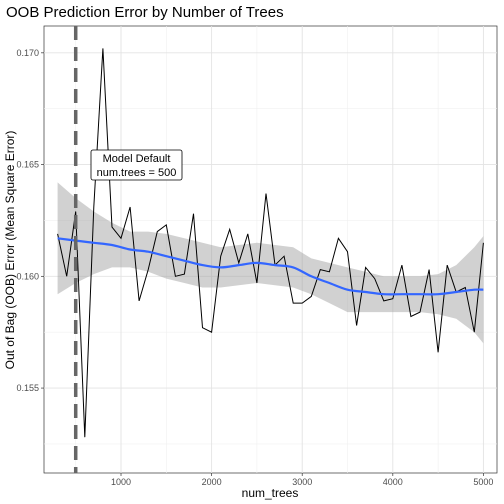 The image size is (504, 504). Describe the element at coordinates (145, 12) in the screenshot. I see `chart-title: OOB Prediction Error by Number of Trees` at that location.